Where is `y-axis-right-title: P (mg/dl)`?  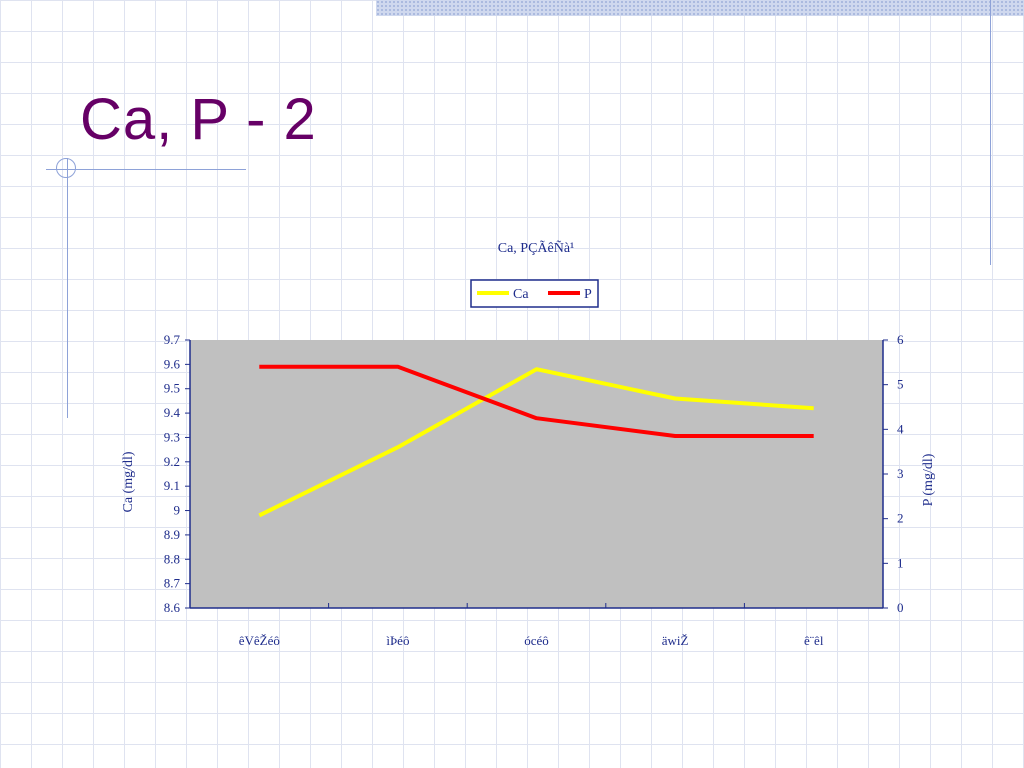 y-axis-right-title: P (mg/dl) is located at coordinates (928, 479).